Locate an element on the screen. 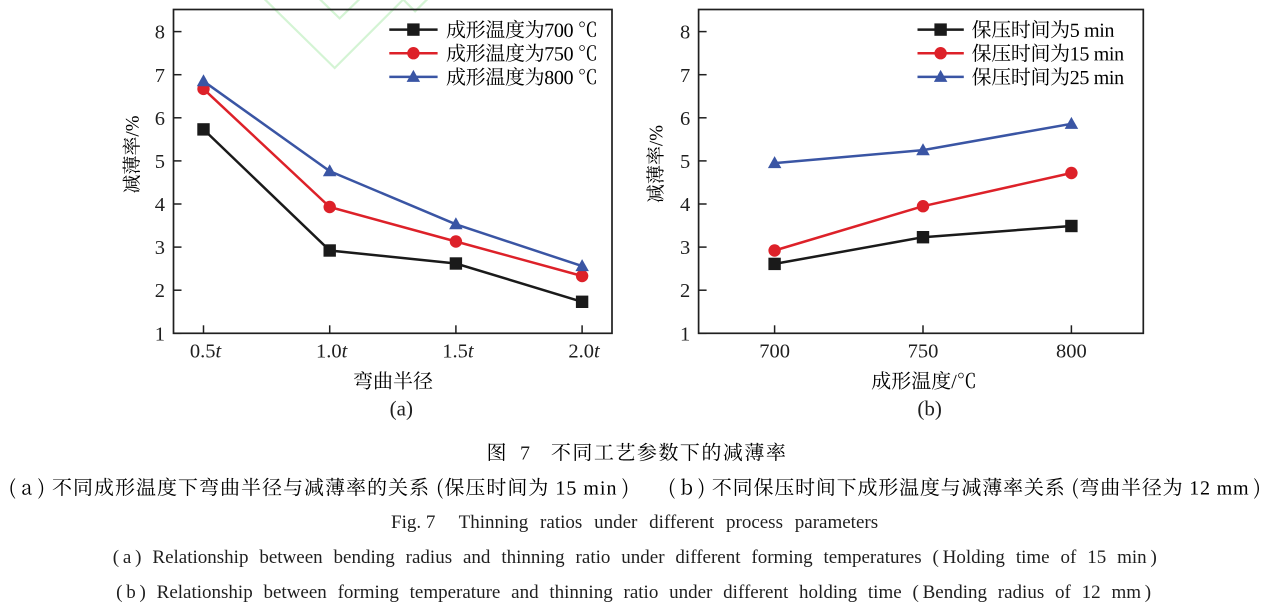  svg-text: 750 is located at coordinates (923, 351).